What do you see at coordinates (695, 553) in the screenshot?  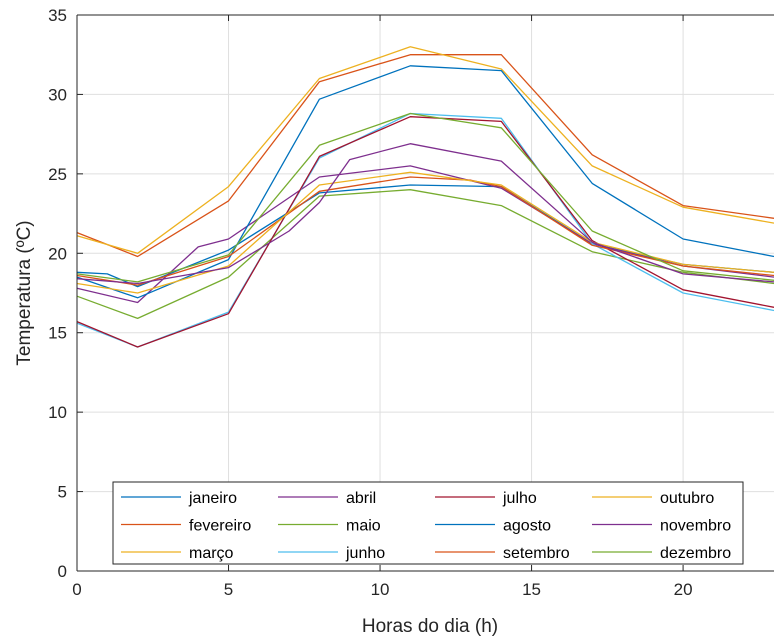 I see `legend-label: dezembro` at bounding box center [695, 553].